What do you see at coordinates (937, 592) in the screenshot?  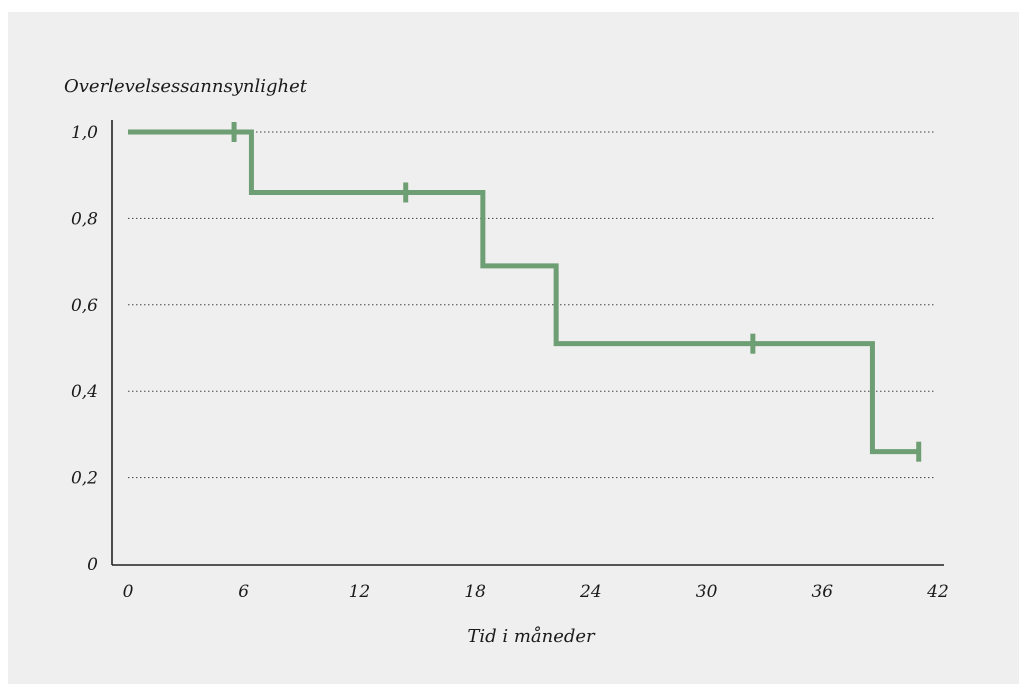 I see `x-tick-label-7: 42` at bounding box center [937, 592].